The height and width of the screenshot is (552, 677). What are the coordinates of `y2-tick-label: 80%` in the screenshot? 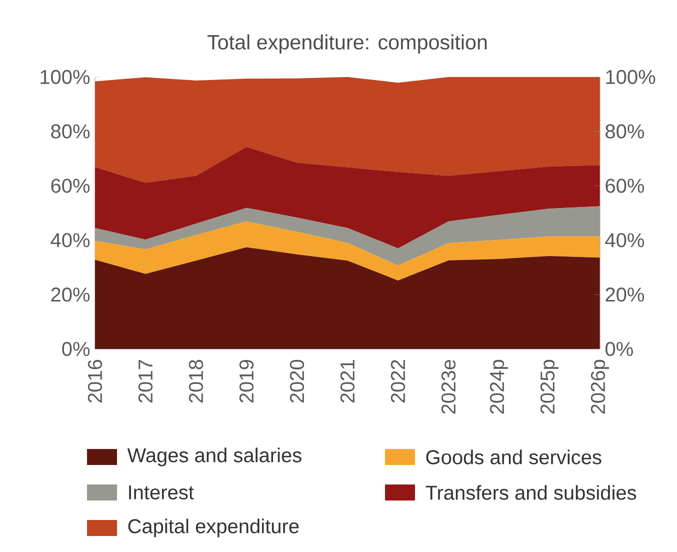 It's located at (70, 131).